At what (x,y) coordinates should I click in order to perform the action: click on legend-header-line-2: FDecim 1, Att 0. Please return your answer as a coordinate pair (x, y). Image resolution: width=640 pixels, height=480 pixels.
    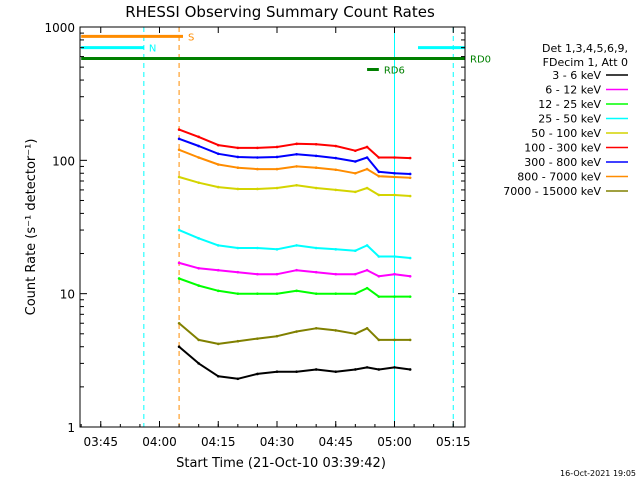
    Looking at the image, I should click on (585, 62).